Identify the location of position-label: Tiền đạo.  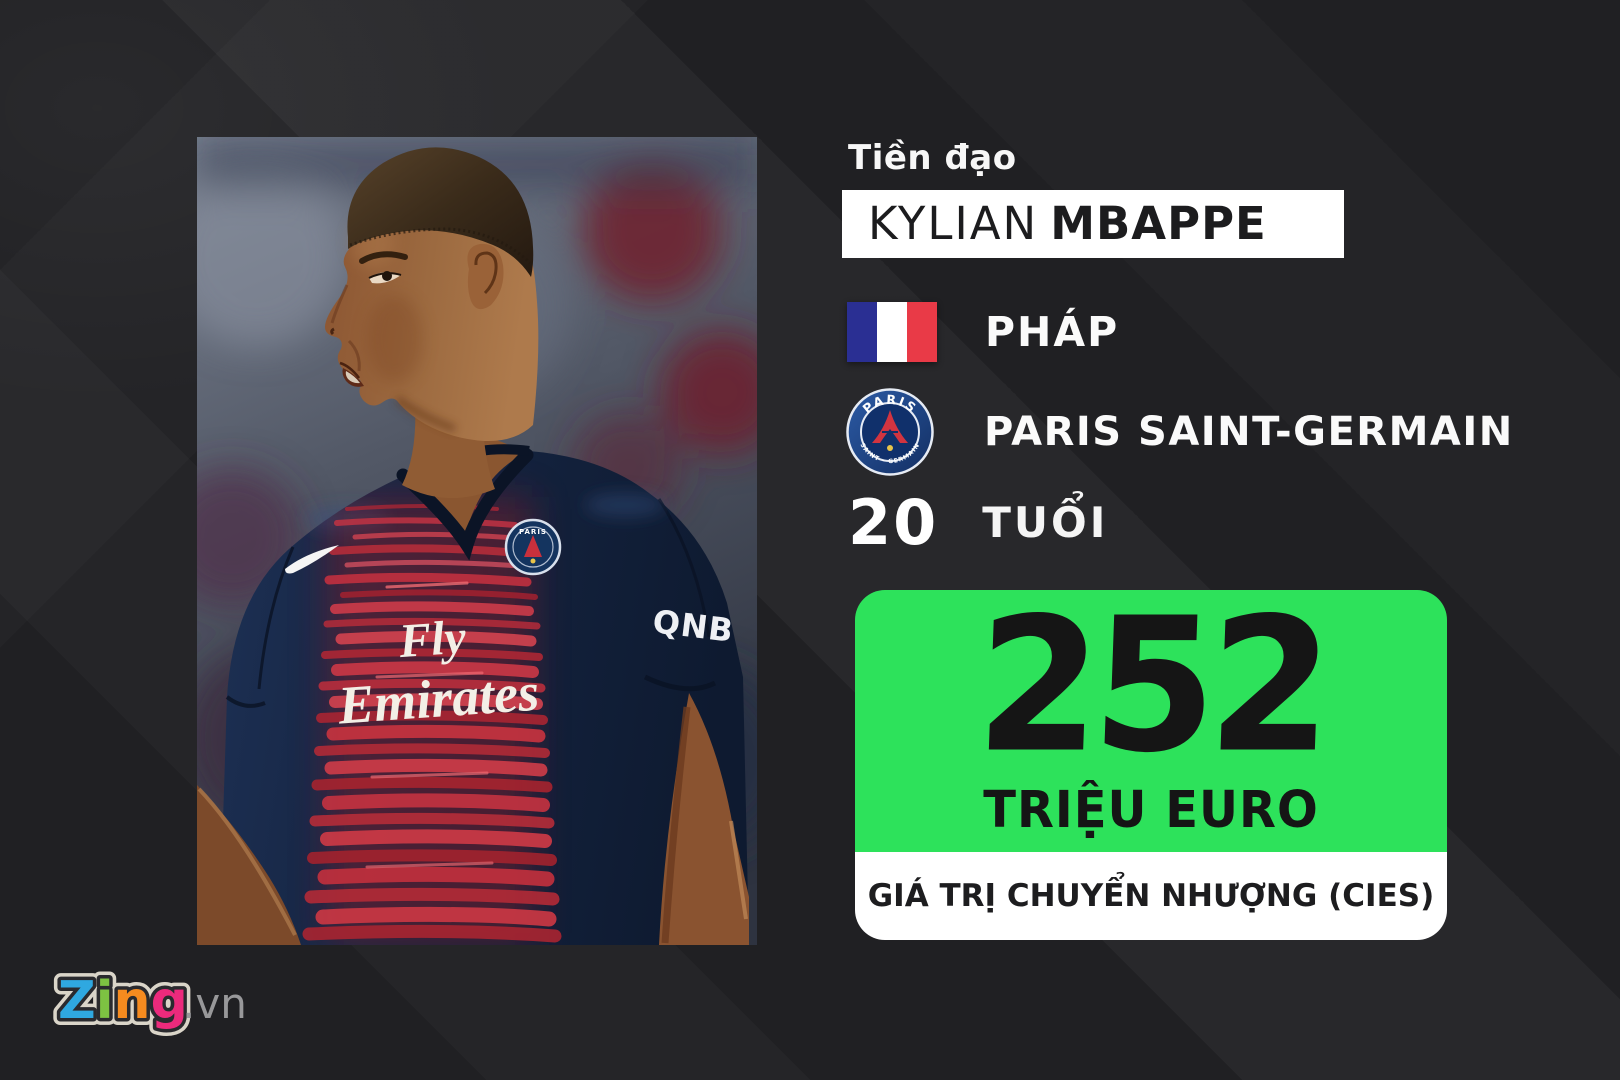
(932, 158).